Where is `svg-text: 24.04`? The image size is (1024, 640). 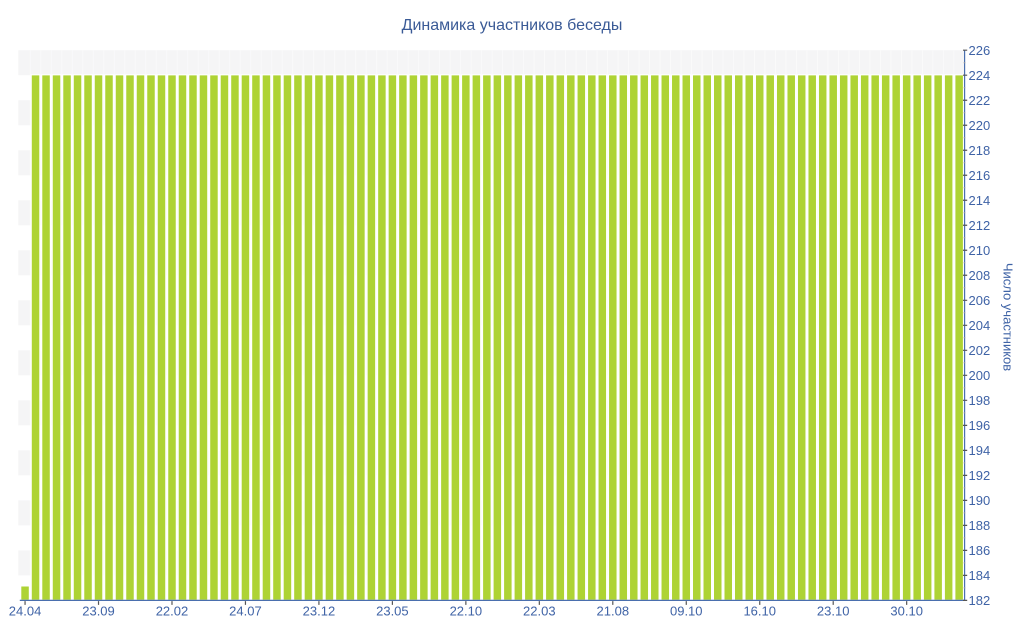
svg-text: 24.04 is located at coordinates (25, 610).